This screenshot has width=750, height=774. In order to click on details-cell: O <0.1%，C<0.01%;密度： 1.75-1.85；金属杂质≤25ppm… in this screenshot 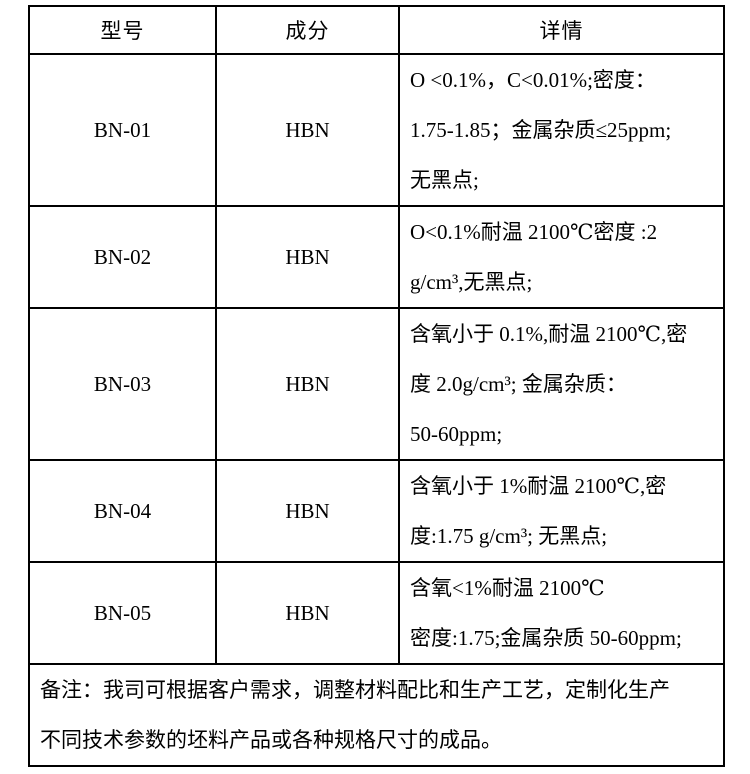, I will do `click(561, 130)`.